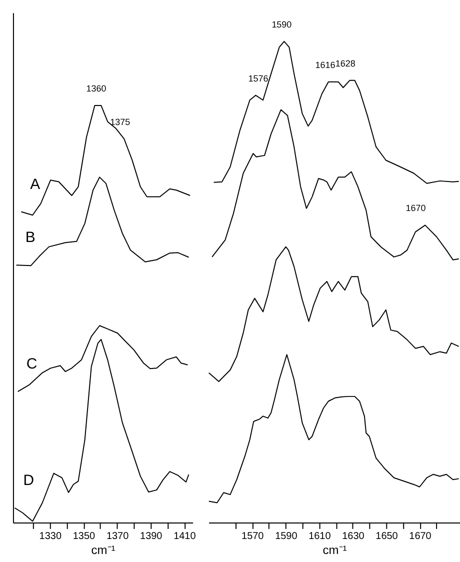  What do you see at coordinates (258, 78) in the screenshot?
I see `annotation: 1576` at bounding box center [258, 78].